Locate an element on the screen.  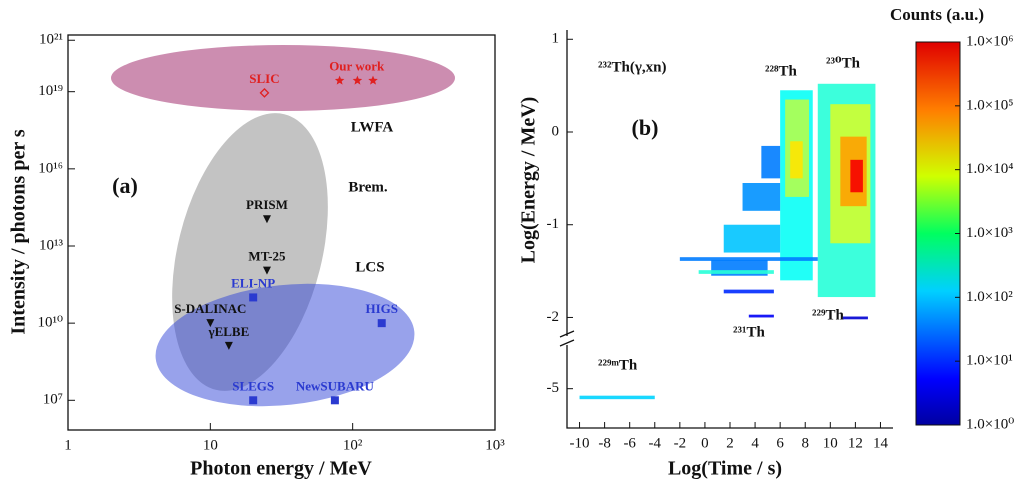
colorbar-tick-label: 1.0×10⁵ is located at coordinates (989, 105).